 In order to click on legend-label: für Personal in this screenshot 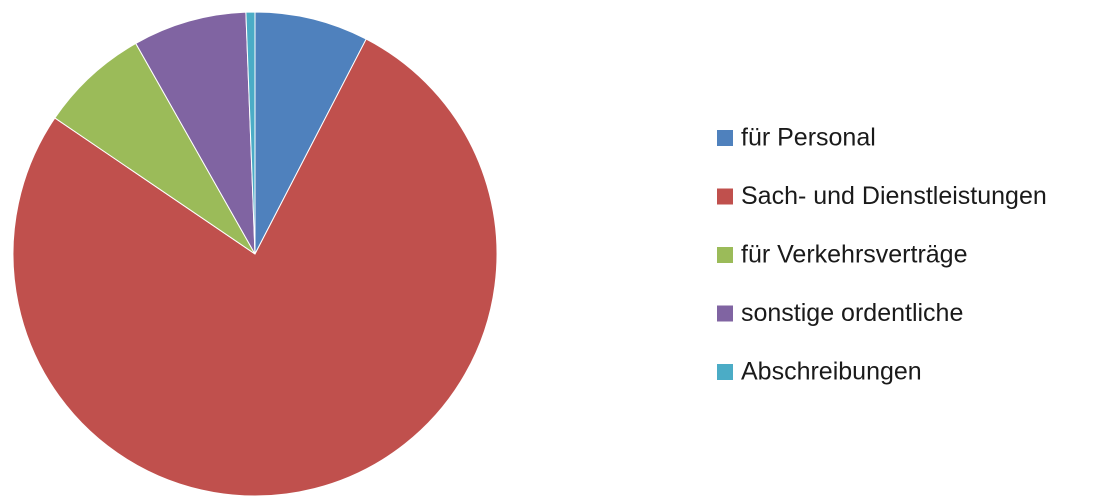, I will do `click(808, 138)`.